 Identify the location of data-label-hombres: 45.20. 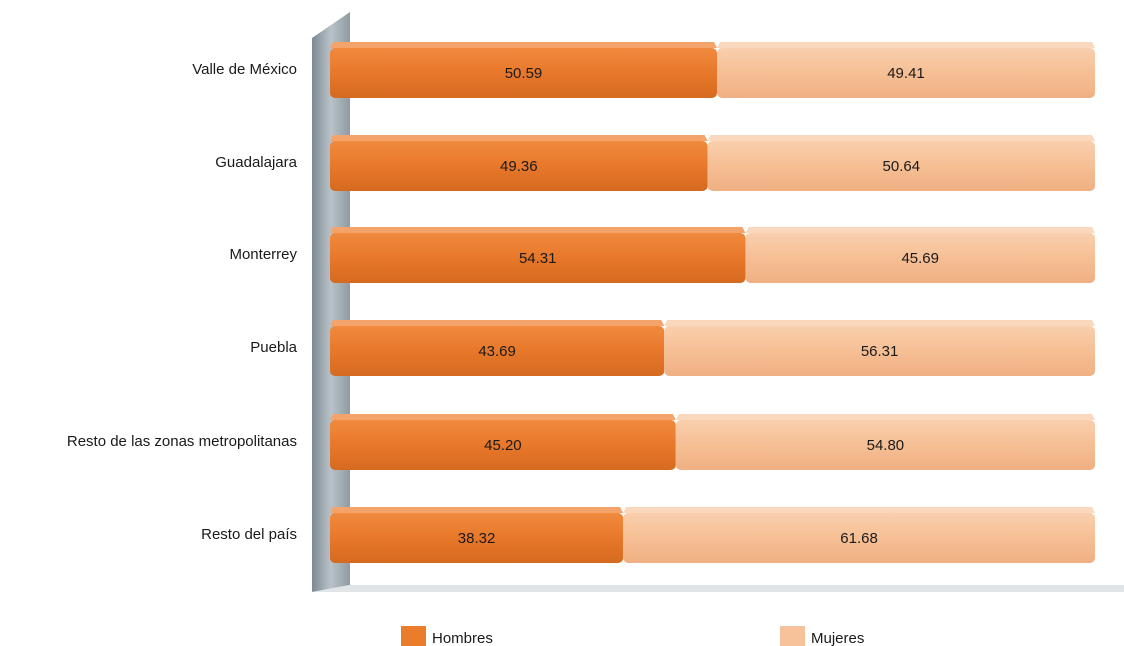
(503, 445).